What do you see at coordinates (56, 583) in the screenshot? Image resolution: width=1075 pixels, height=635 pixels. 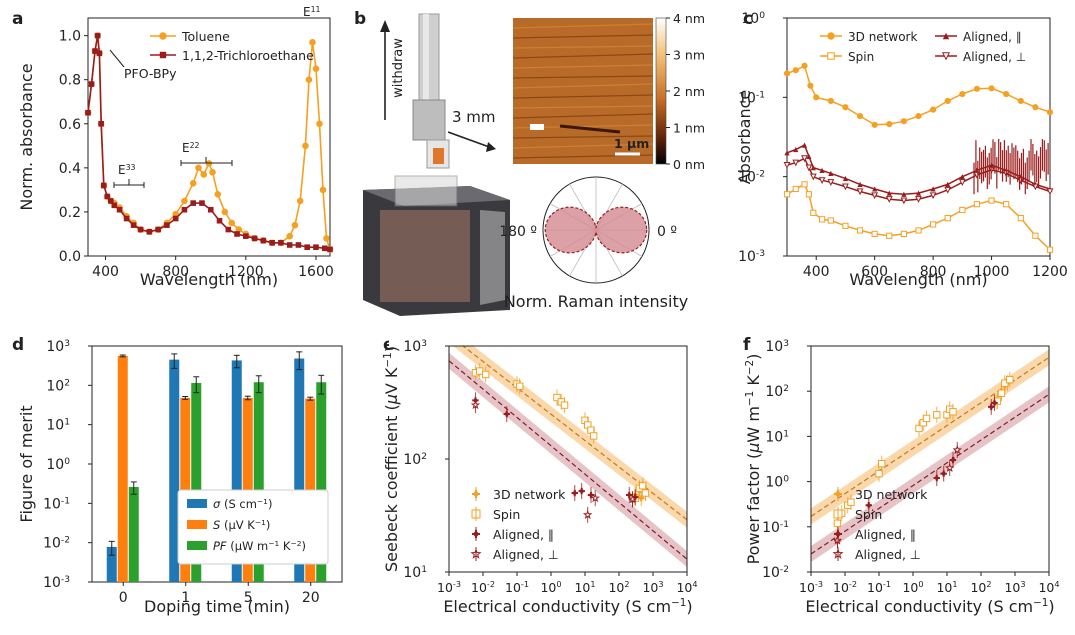 I see `y-tick-label-d-6: 10-3` at bounding box center [56, 583].